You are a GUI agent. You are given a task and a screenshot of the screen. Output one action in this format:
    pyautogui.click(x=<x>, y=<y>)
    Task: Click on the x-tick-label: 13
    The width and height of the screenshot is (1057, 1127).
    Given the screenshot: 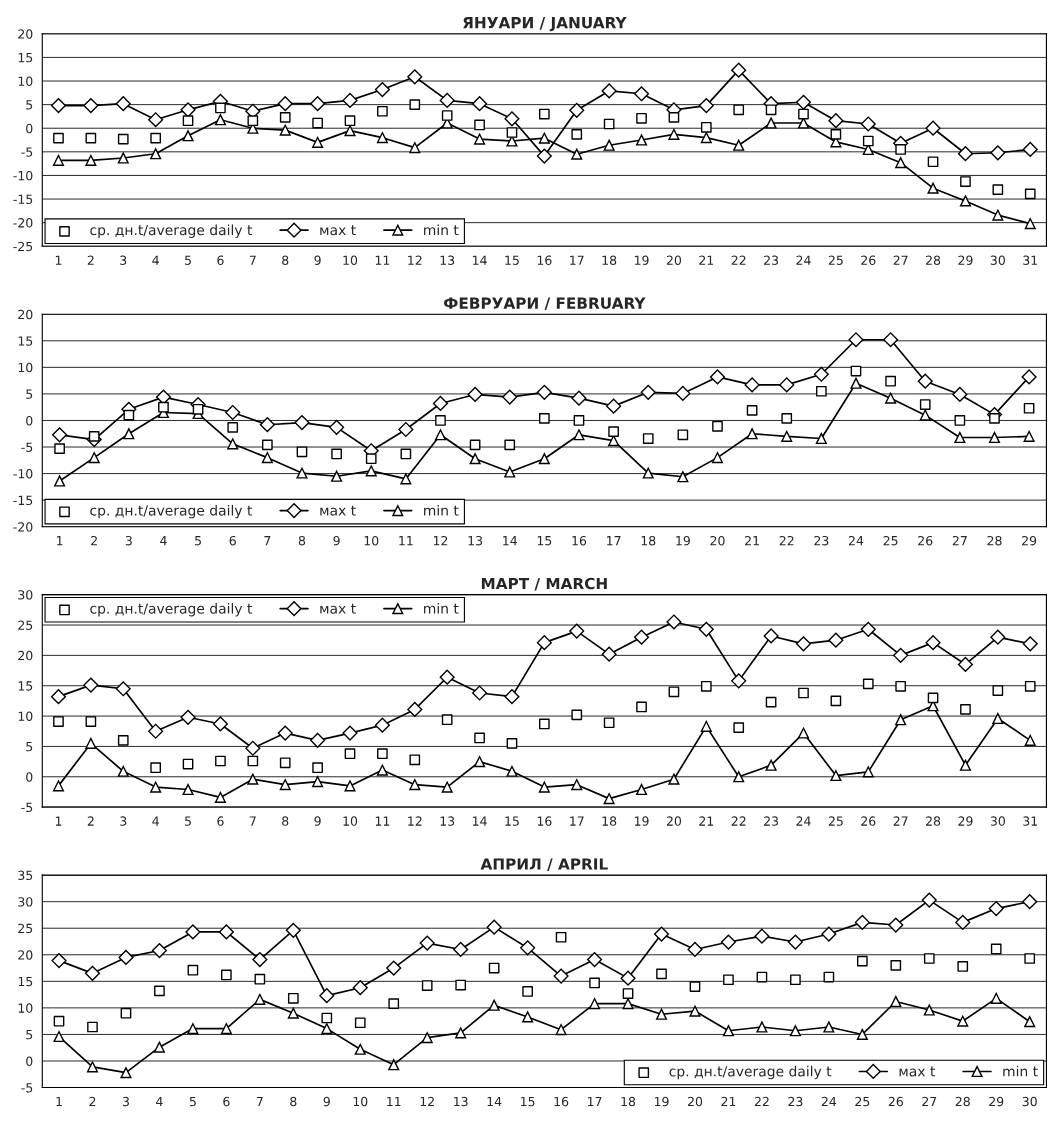 What is the action you would take?
    pyautogui.click(x=461, y=1101)
    